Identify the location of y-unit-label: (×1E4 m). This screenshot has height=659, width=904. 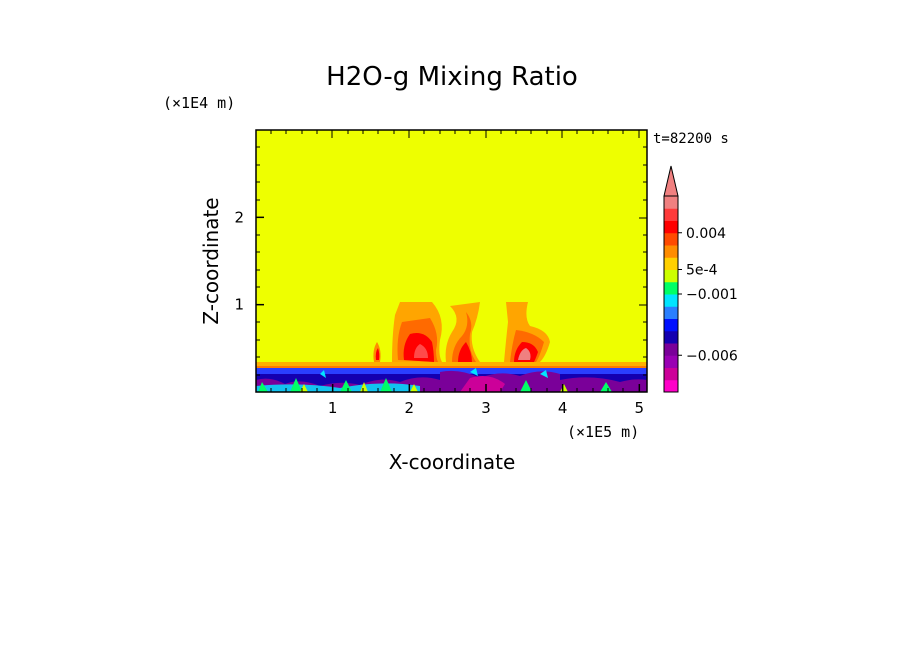
(199, 103).